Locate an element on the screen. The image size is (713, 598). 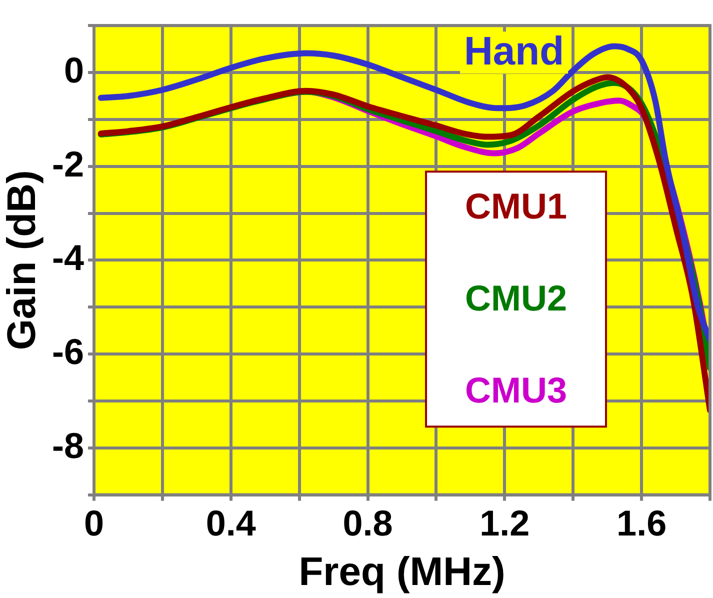
series-label: Hand is located at coordinates (514, 52).